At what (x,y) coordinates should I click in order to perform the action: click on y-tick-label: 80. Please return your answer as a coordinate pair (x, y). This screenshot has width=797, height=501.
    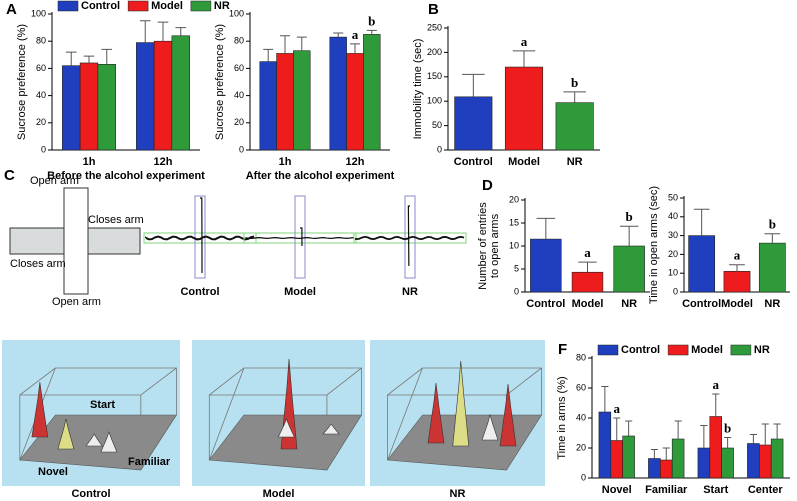
    Looking at the image, I should click on (581, 357).